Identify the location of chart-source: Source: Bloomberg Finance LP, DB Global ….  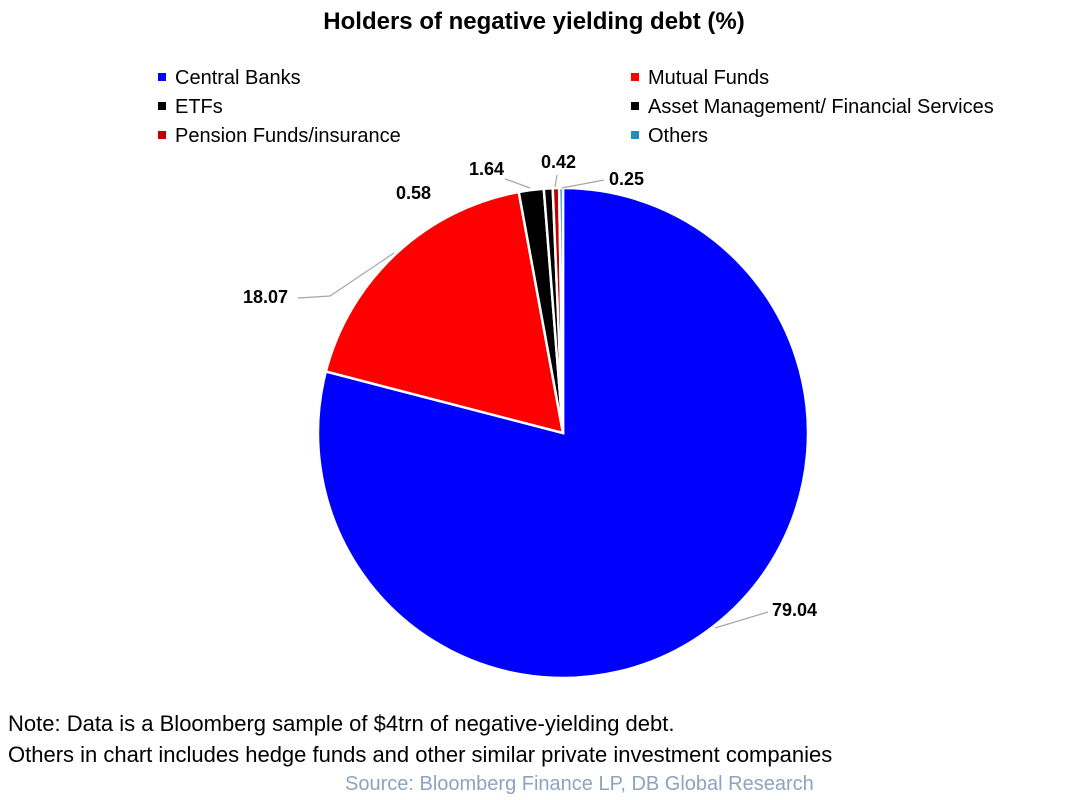
(579, 784).